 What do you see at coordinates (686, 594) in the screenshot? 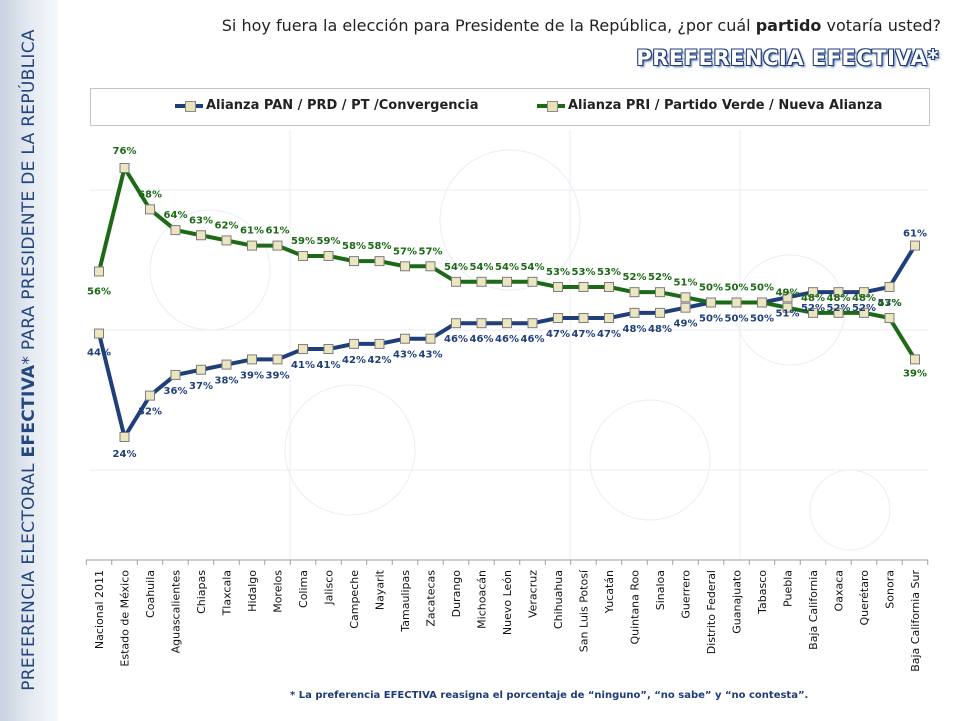
I see `x-tick-label: Guerrero` at bounding box center [686, 594].